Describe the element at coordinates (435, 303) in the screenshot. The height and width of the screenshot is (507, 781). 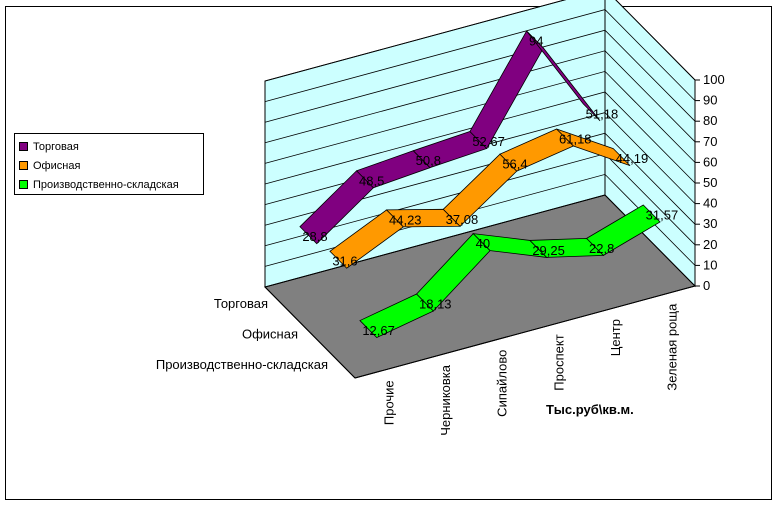
I see `data-label: 18,13` at that location.